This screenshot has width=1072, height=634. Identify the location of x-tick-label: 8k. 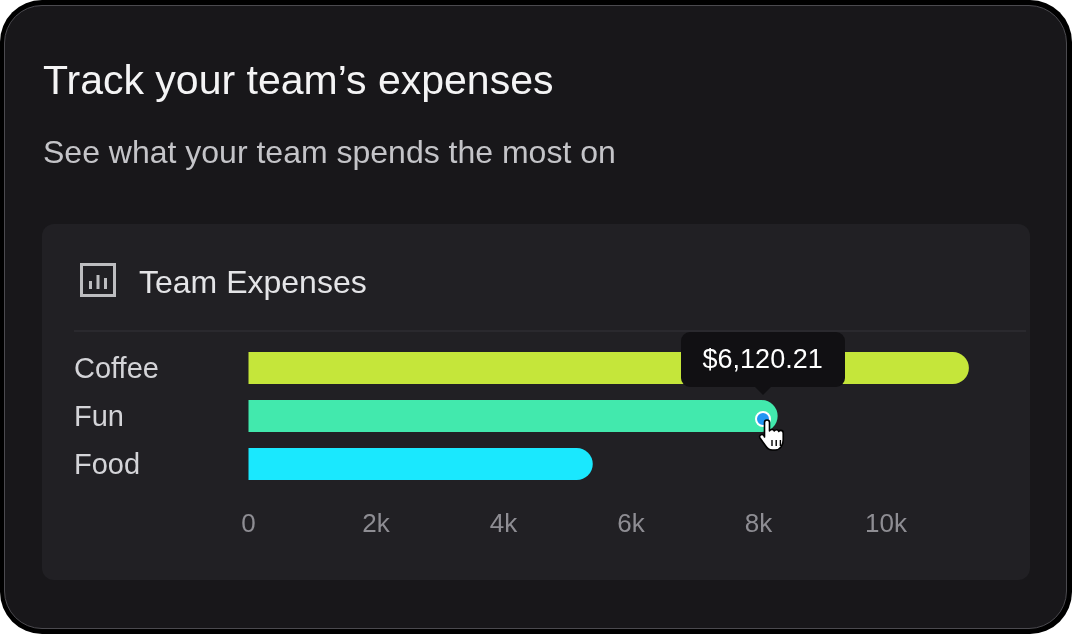
(759, 523).